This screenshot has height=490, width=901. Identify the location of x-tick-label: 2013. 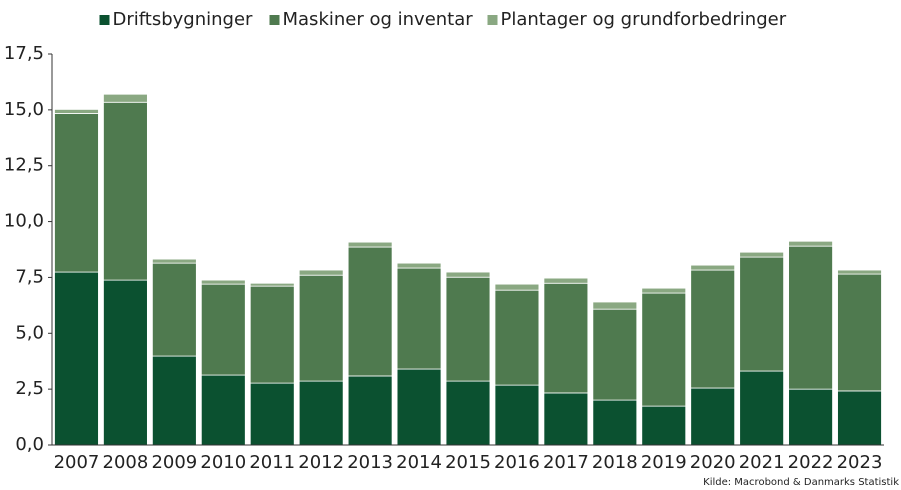
(370, 462).